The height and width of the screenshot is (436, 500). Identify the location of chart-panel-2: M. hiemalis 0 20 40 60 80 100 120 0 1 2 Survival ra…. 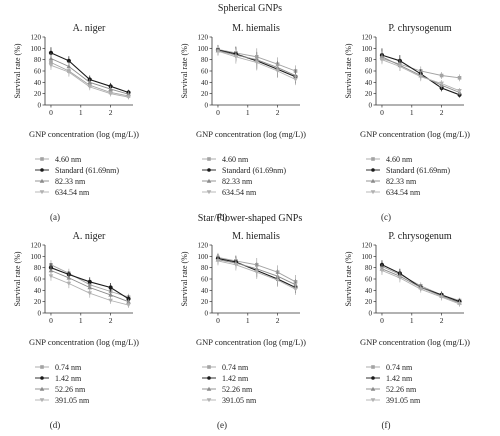
(243, 122).